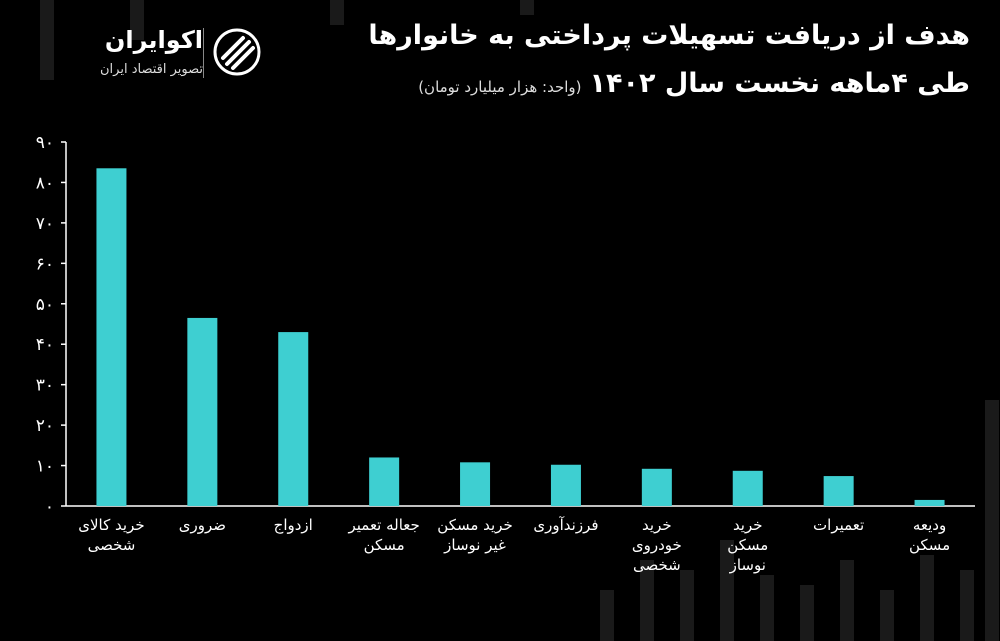 The image size is (1000, 641). I want to click on y-tick-label: ۷۰, so click(45, 224).